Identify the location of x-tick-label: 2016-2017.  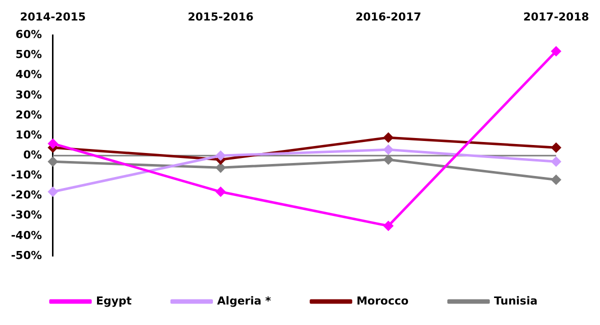
(388, 17).